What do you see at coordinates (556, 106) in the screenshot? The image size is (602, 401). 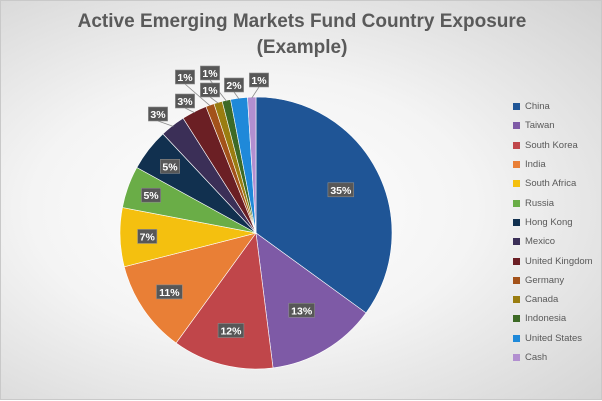 I see `legend-item-china: China` at bounding box center [556, 106].